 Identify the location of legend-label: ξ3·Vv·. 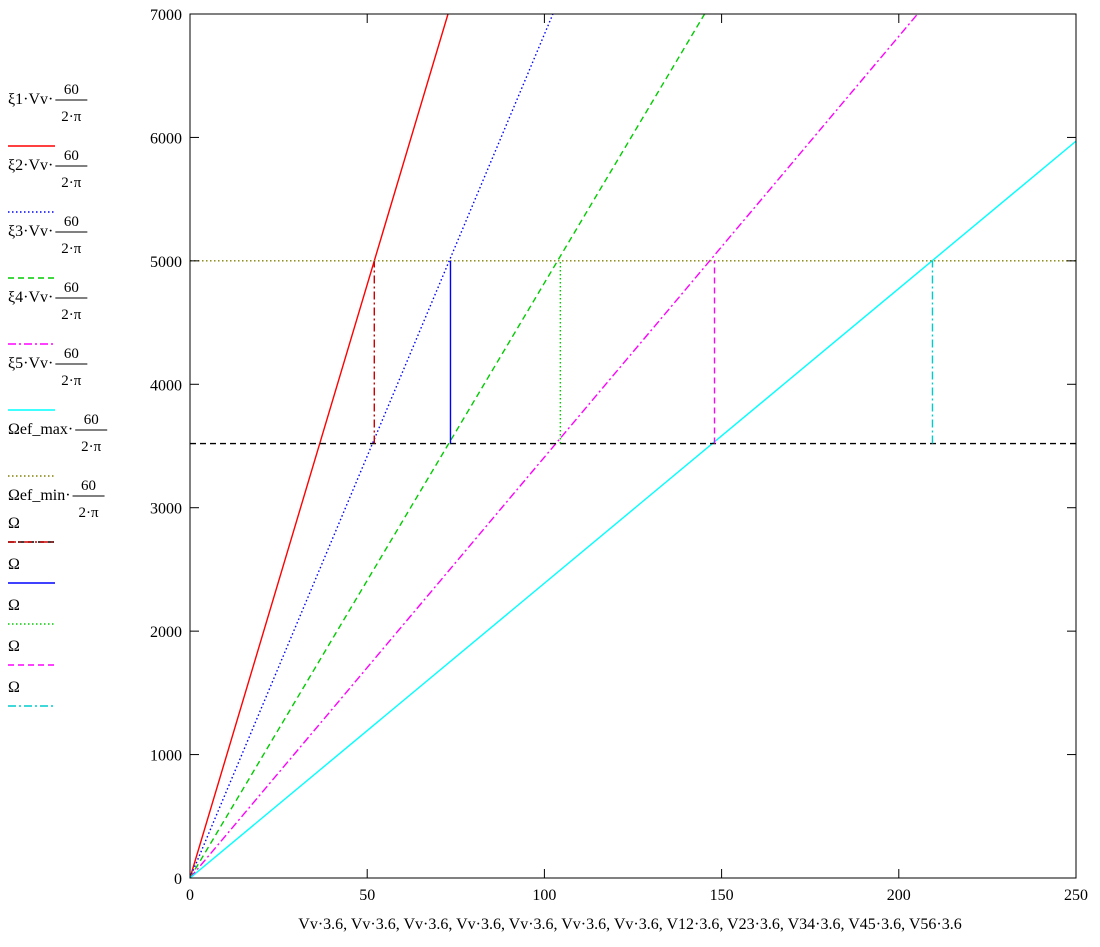
(30, 231).